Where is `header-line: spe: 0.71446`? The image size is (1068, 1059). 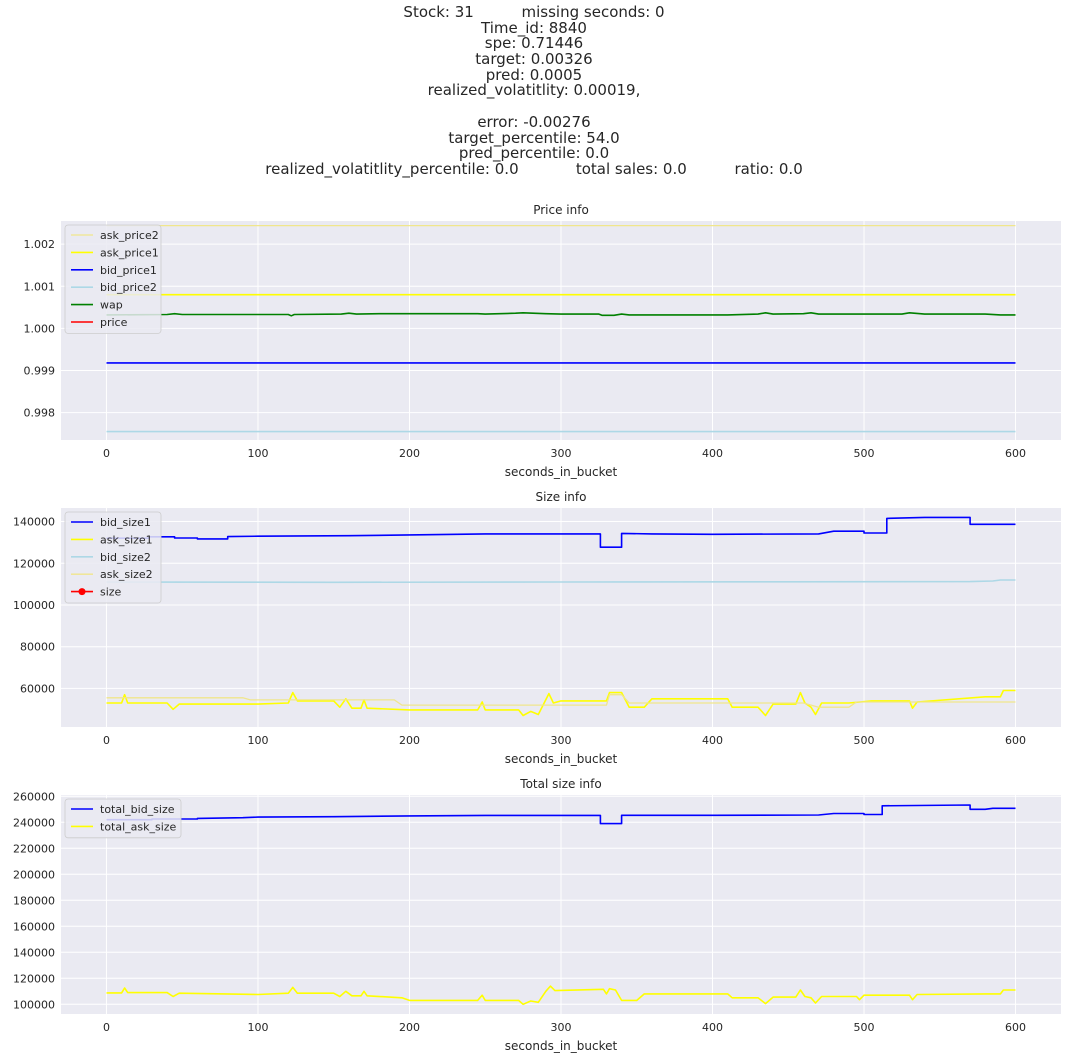 header-line: spe: 0.71446 is located at coordinates (534, 43).